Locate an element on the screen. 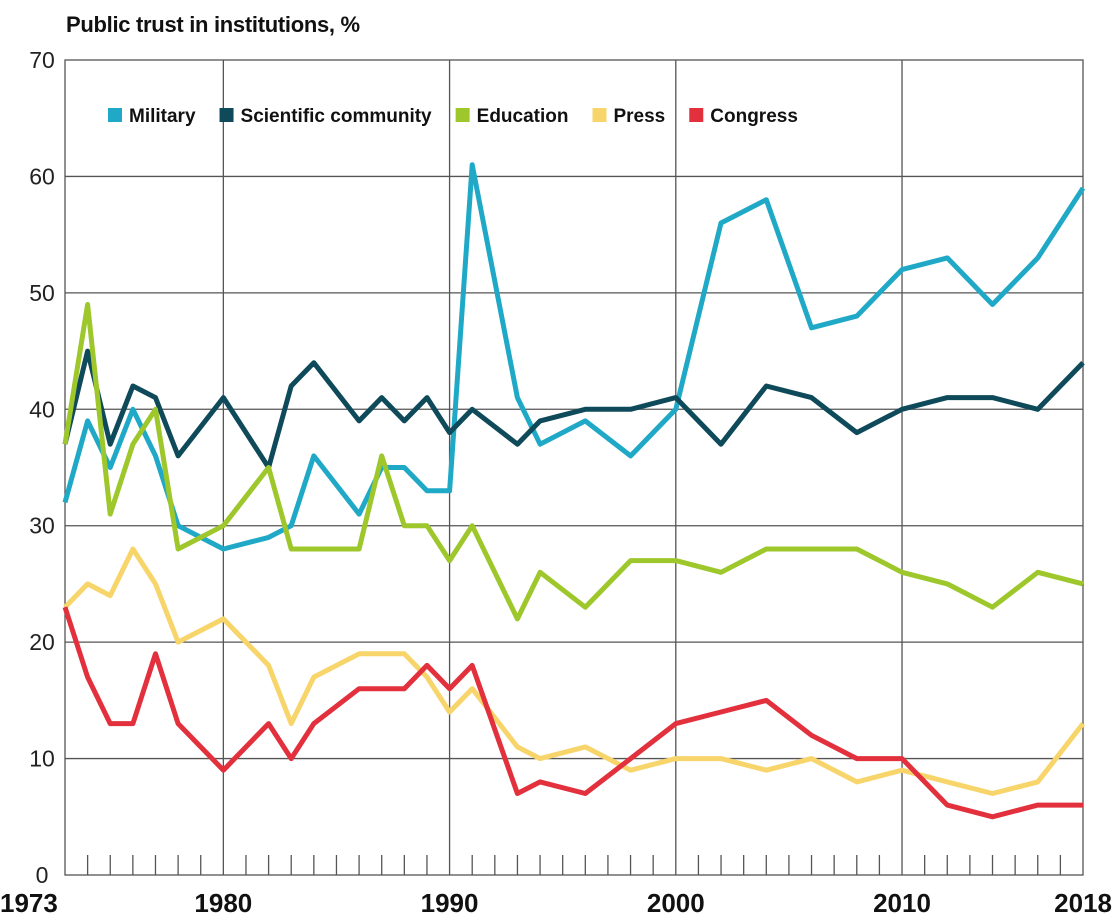  series-line-scientific-community is located at coordinates (573, 409).